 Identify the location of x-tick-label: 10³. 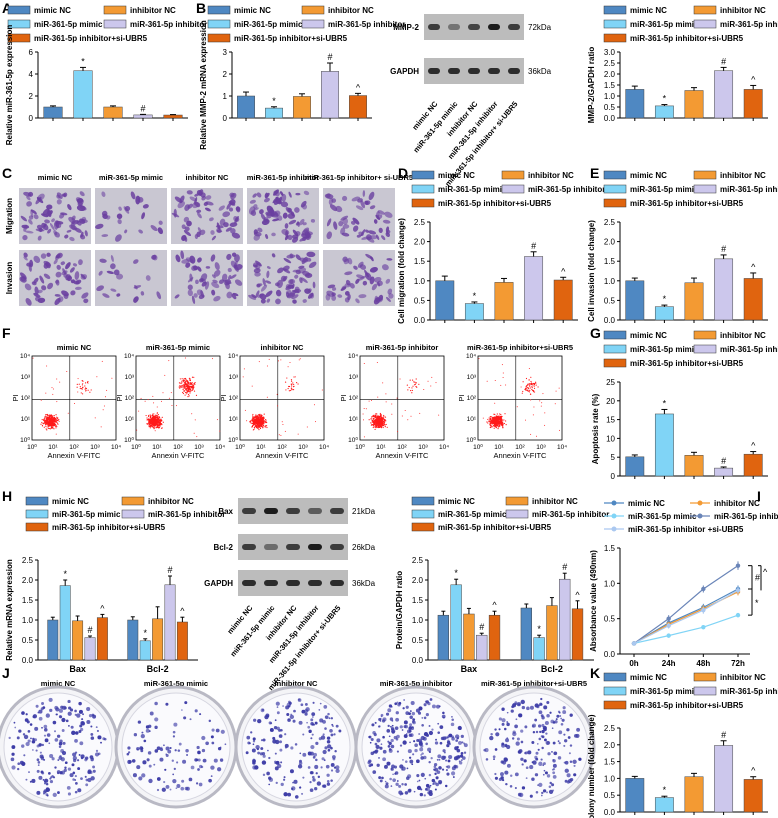
(95, 447).